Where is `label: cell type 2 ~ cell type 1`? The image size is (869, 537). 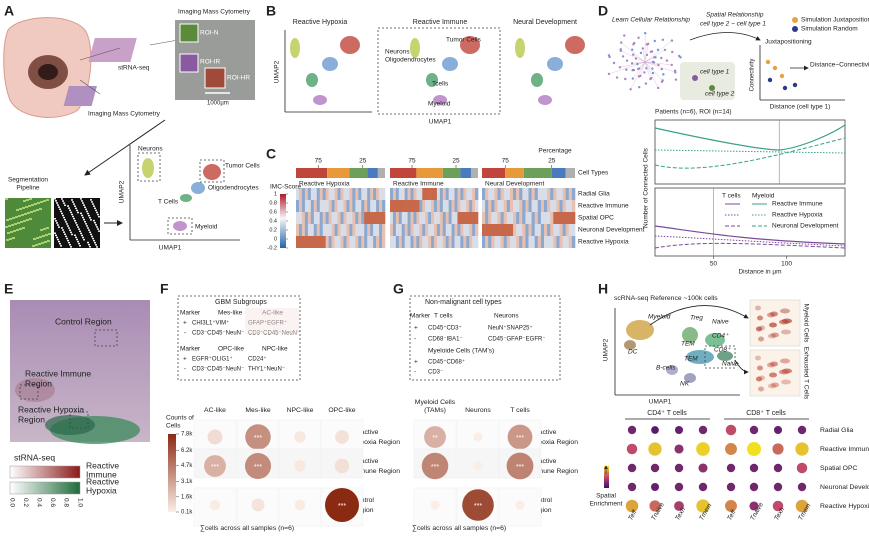 label: cell type 2 ~ cell type 1 is located at coordinates (733, 24).